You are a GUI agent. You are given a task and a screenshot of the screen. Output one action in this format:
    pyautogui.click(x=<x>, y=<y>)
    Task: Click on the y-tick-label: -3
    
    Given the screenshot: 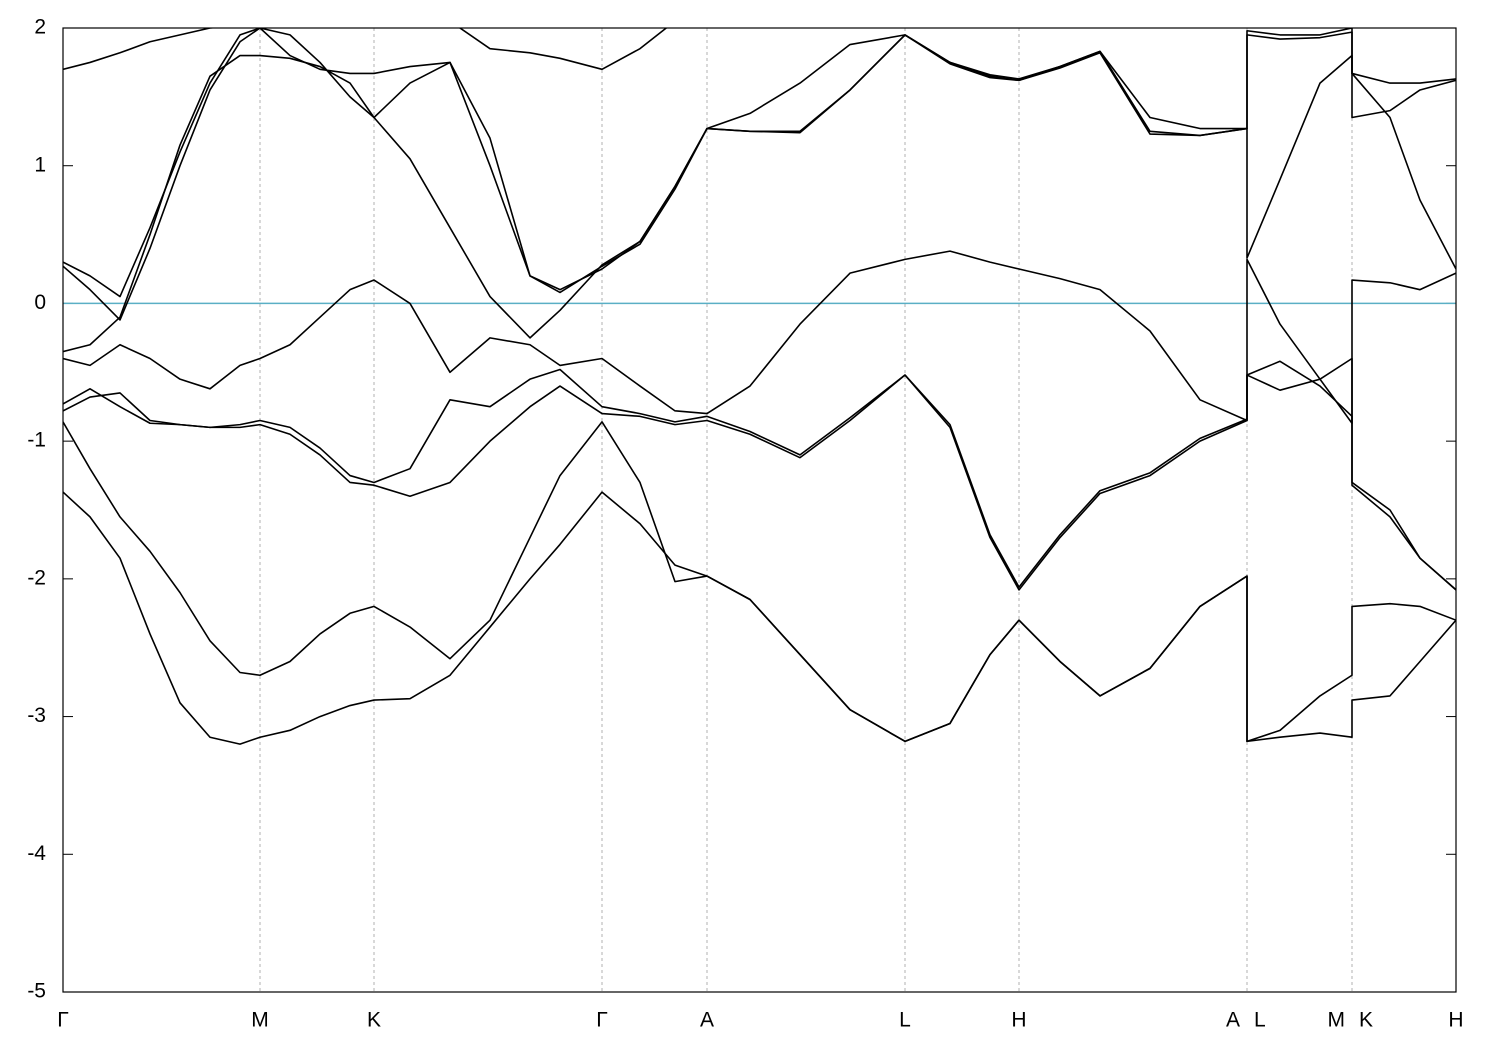 What is the action you would take?
    pyautogui.click(x=36, y=715)
    